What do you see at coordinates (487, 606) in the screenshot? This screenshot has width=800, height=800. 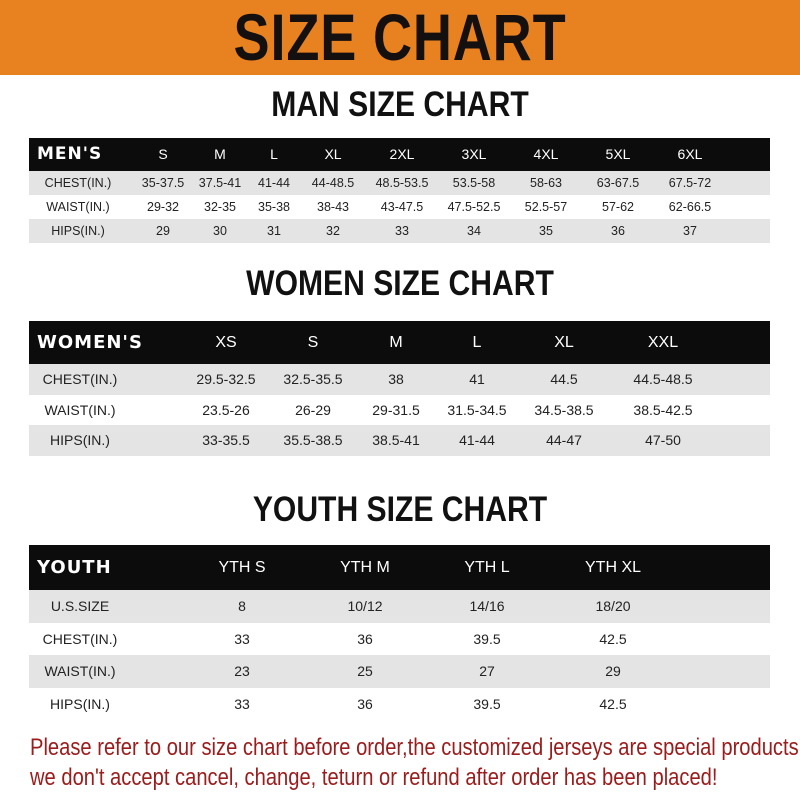 I see `table-cell: 14/16` at bounding box center [487, 606].